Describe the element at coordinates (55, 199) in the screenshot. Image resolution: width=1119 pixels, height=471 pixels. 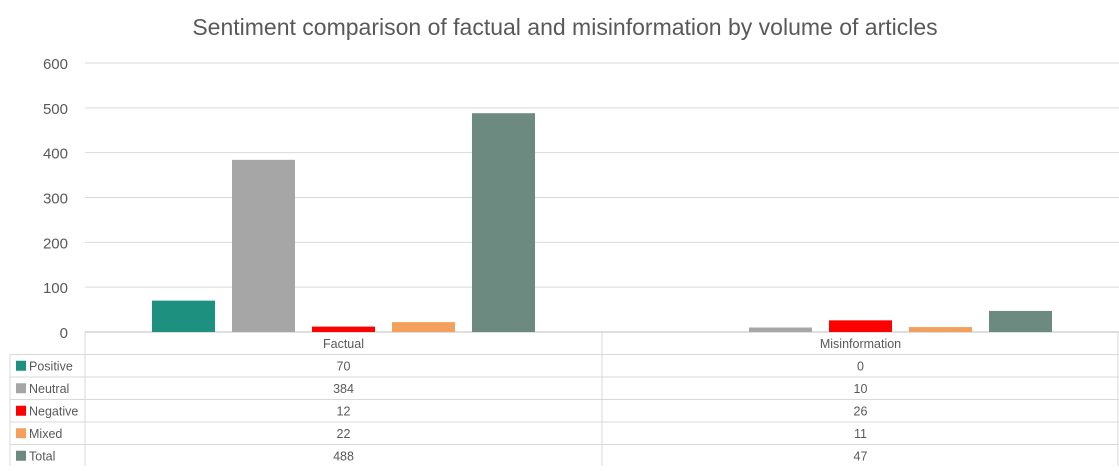
I see `y-tick-label: 300` at that location.